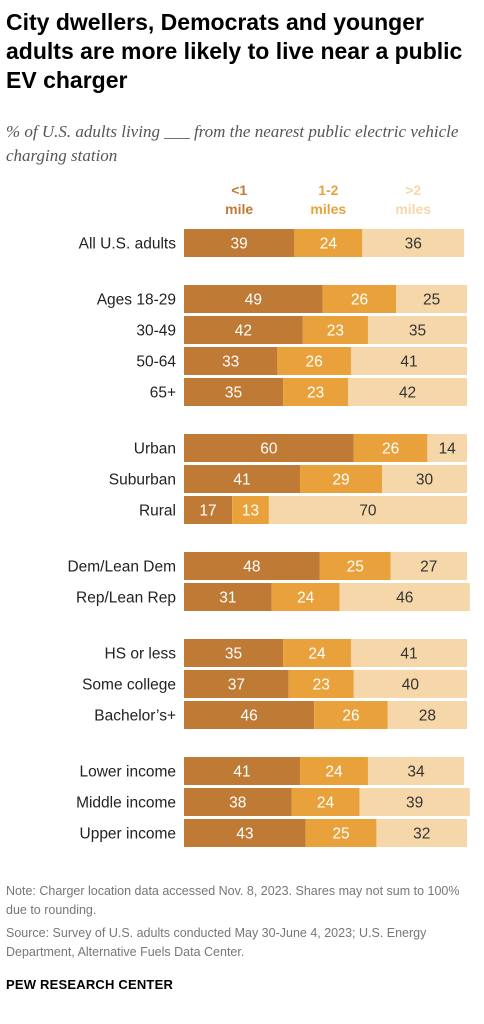  Describe the element at coordinates (135, 716) in the screenshot. I see `category-label: Bachelor’s+` at that location.